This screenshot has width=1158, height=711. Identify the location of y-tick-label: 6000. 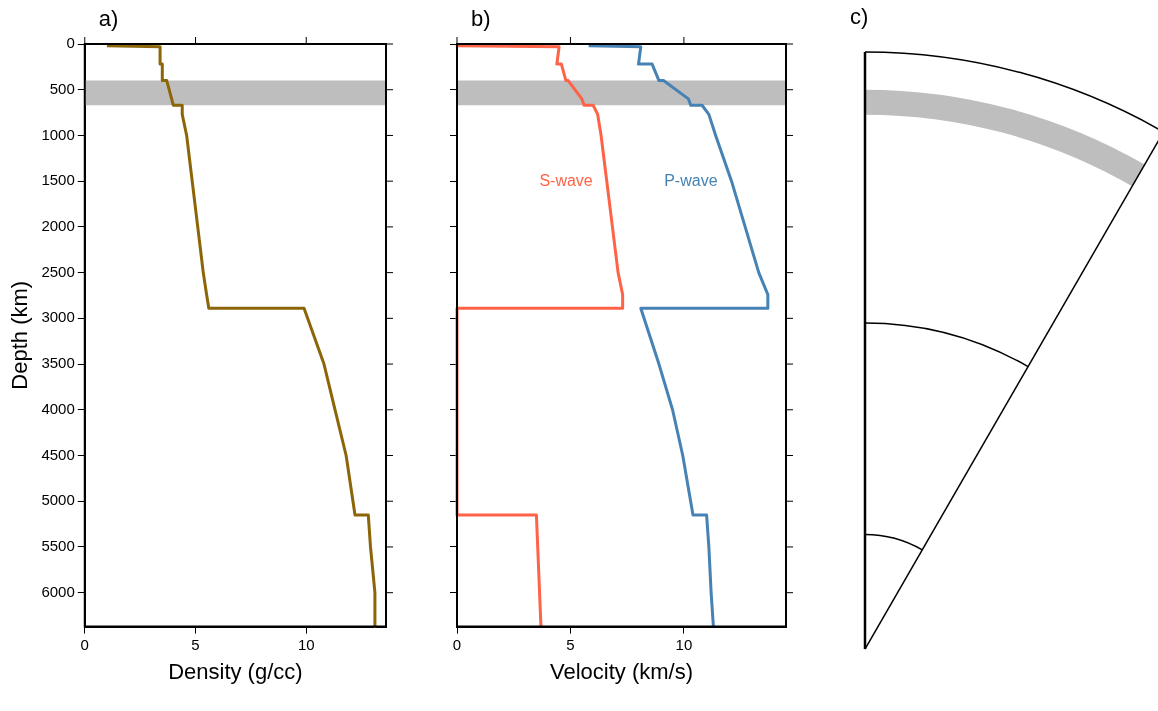
(58, 591).